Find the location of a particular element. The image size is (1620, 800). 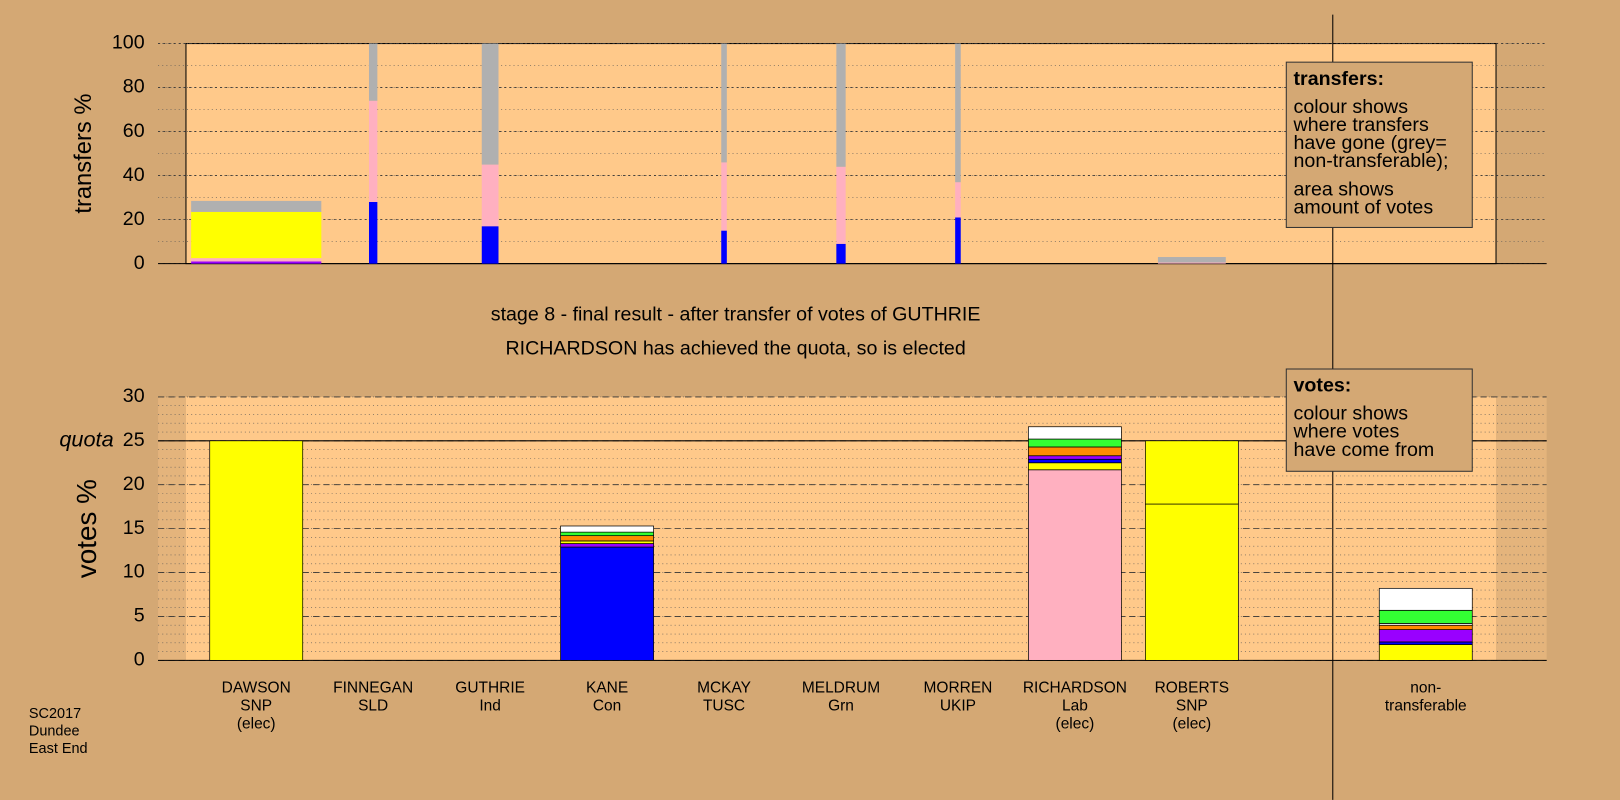

legend-text: area shows is located at coordinates (1344, 189).